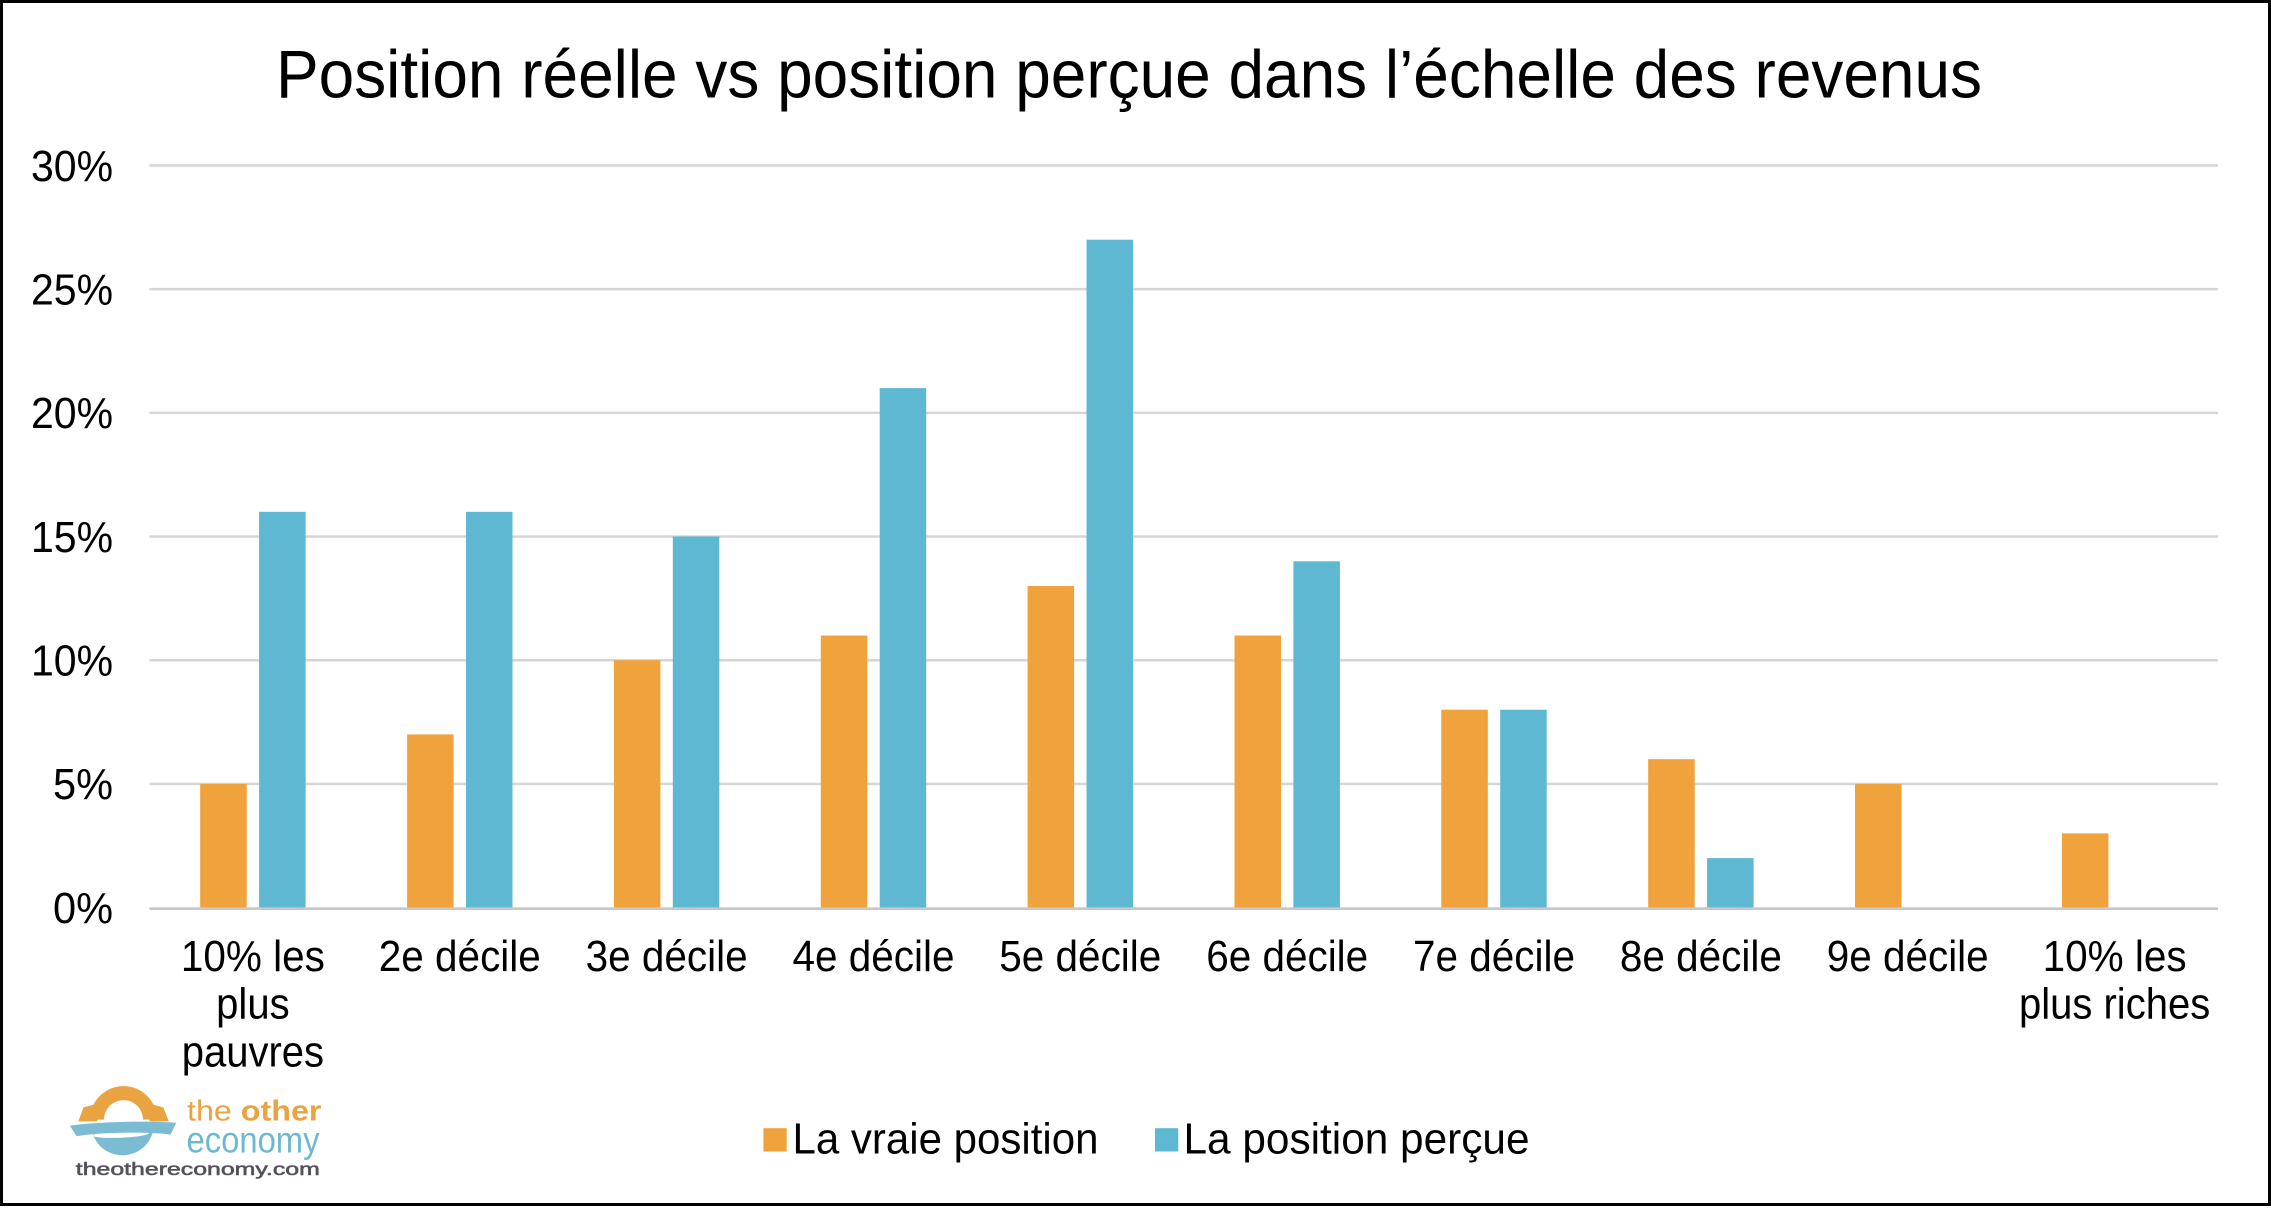  Describe the element at coordinates (1494, 957) in the screenshot. I see `svg-text: 7e décile` at that location.